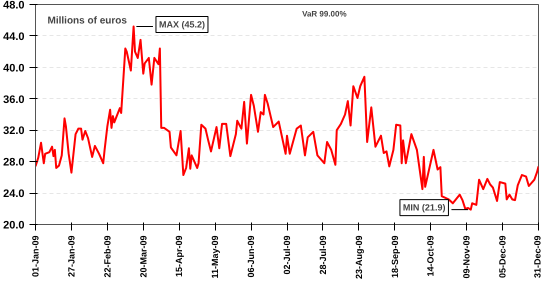 Image resolution: width=542 pixels, height=282 pixels. What do you see at coordinates (179, 257) in the screenshot?
I see `x-tick-label: 15-Apr-09` at bounding box center [179, 257].